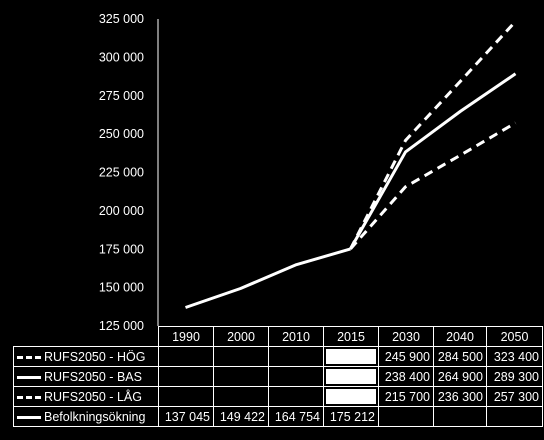  Describe the element at coordinates (406, 396) in the screenshot. I see `data-label: 215 700` at that location.